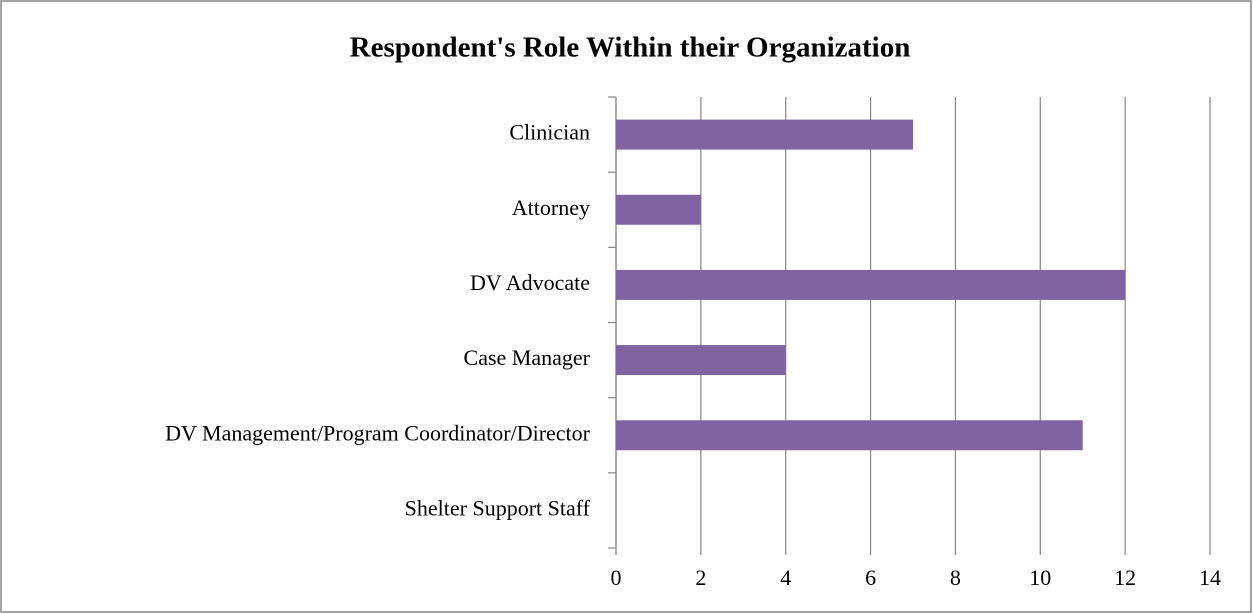 The height and width of the screenshot is (614, 1253). What do you see at coordinates (551, 207) in the screenshot?
I see `y-tick-label: Attorney` at bounding box center [551, 207].